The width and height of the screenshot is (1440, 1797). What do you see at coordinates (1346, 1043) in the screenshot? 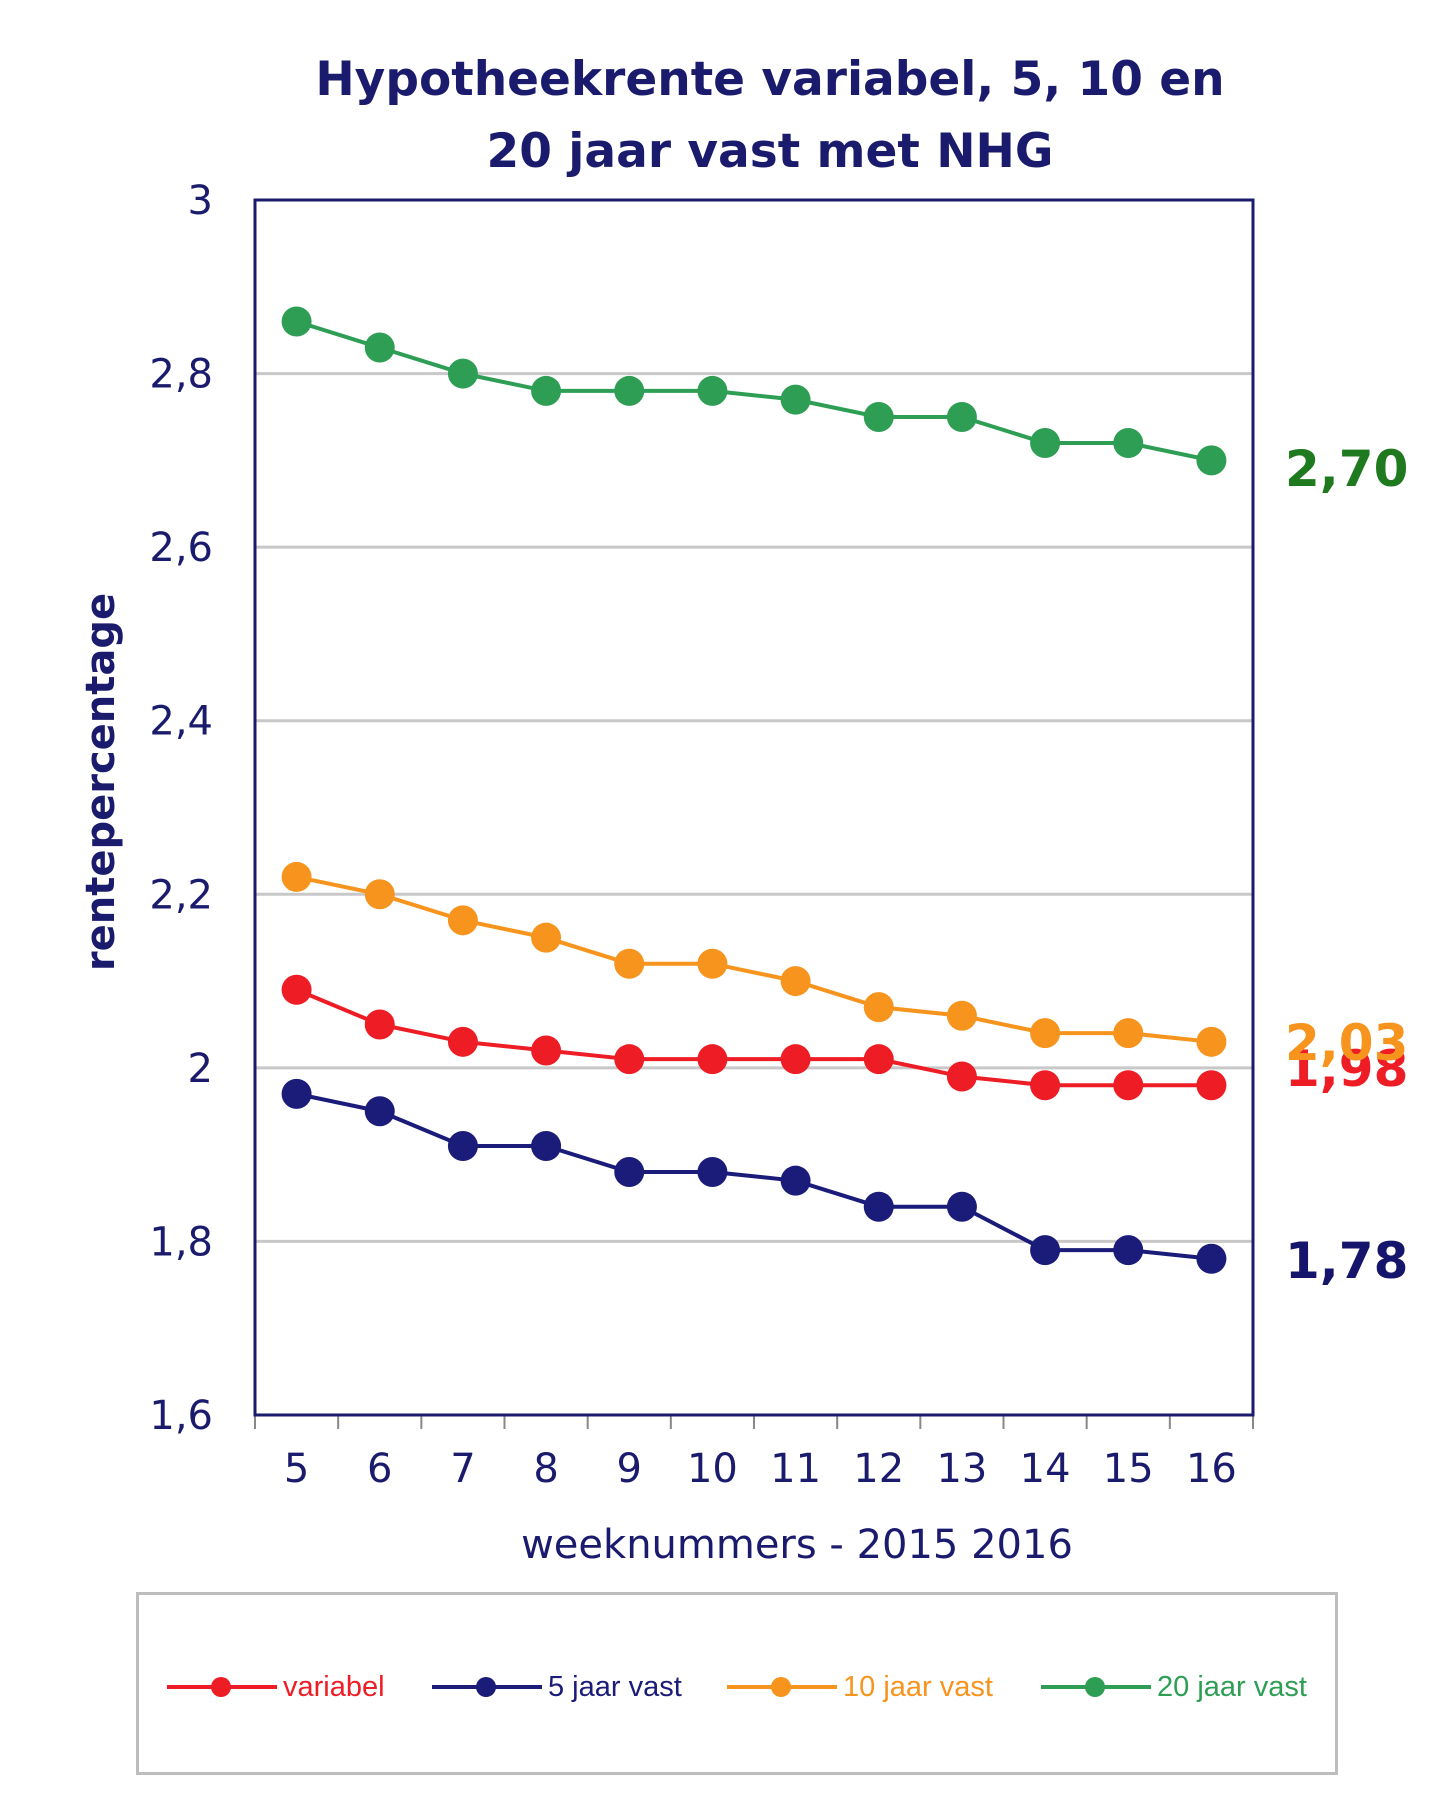
I see `end-label-10-jaar-vast: 2,03` at bounding box center [1346, 1043].